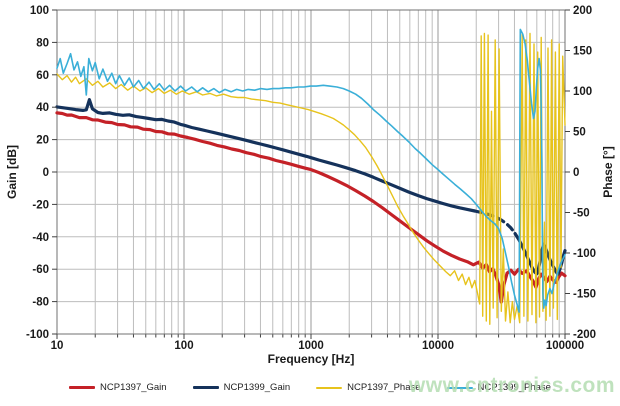 Image resolution: width=620 pixels, height=406 pixels. Describe the element at coordinates (42, 43) in the screenshot. I see `left-tick-label: 80` at that location.